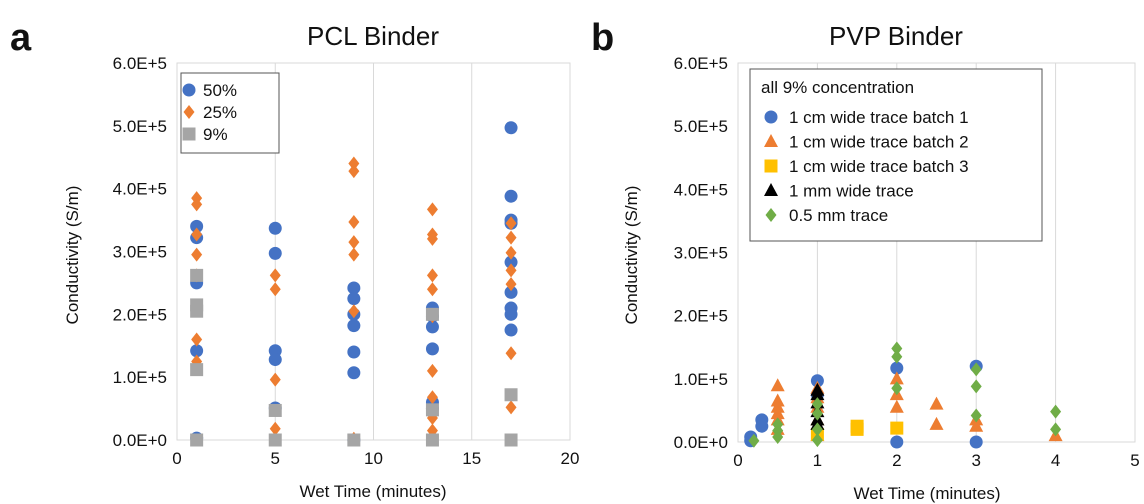 This screenshot has width=1144, height=504. What do you see at coordinates (471, 458) in the screenshot?
I see `x-tick-label: 15` at bounding box center [471, 458].